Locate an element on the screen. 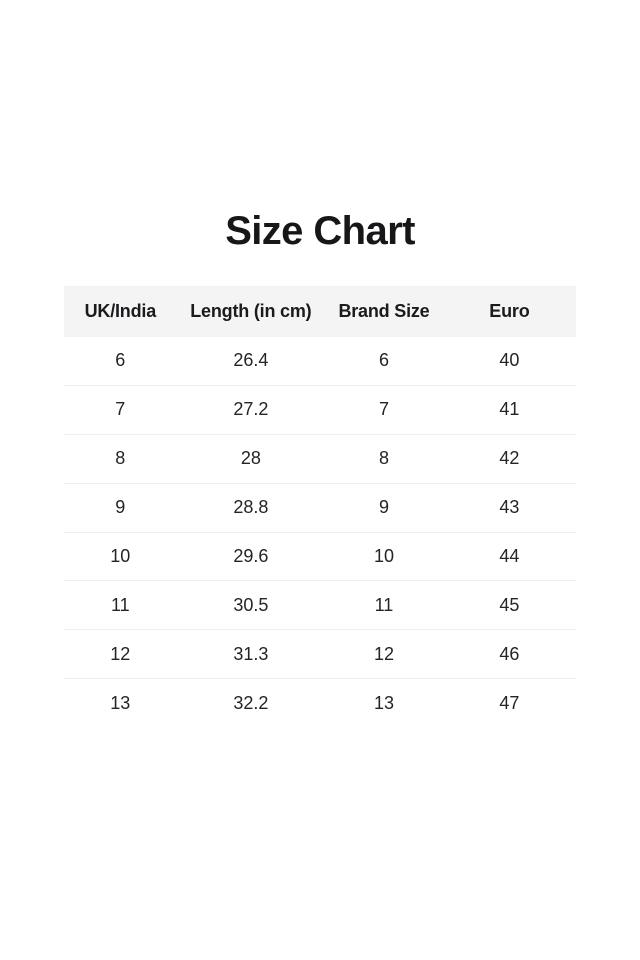  table-cell: 30.5 is located at coordinates (251, 604).